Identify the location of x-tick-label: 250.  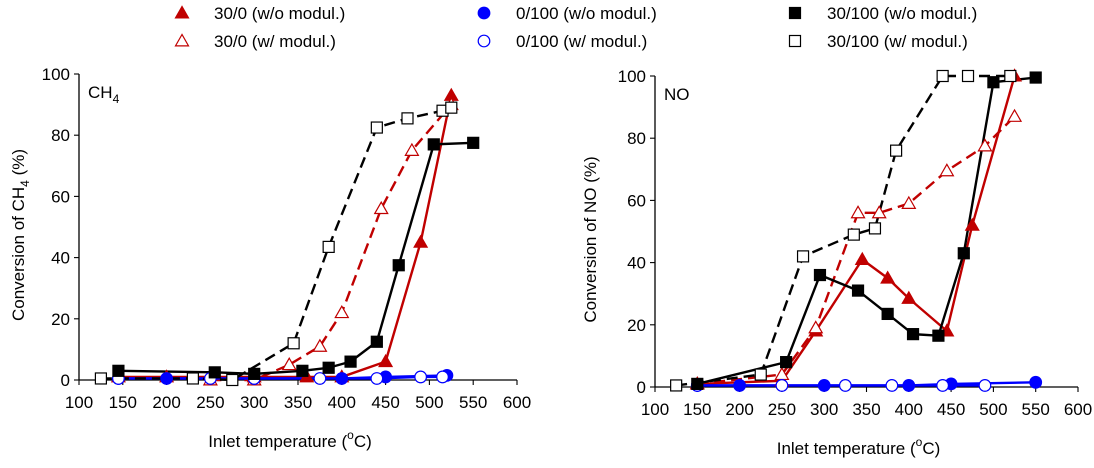
(782, 409).